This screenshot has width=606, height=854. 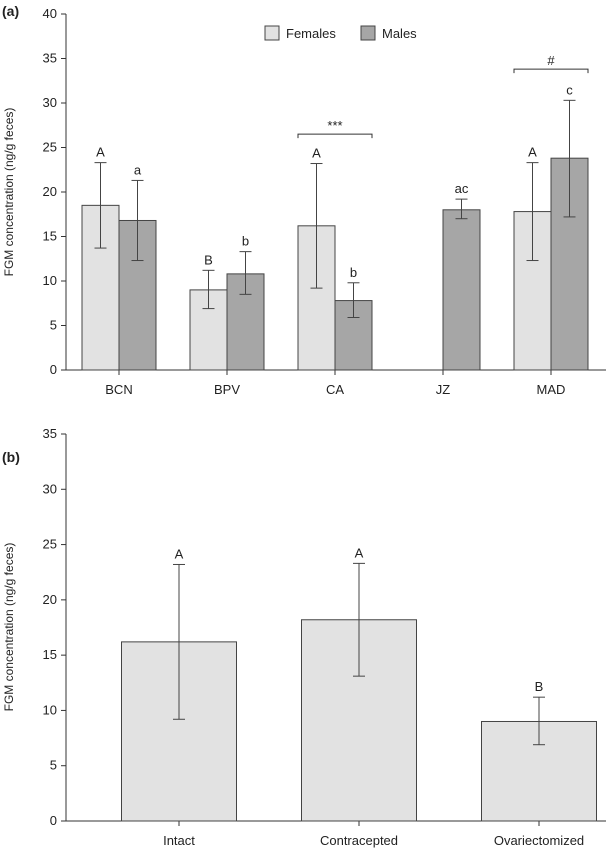 What do you see at coordinates (179, 840) in the screenshot?
I see `x-tick-label: Intact` at bounding box center [179, 840].